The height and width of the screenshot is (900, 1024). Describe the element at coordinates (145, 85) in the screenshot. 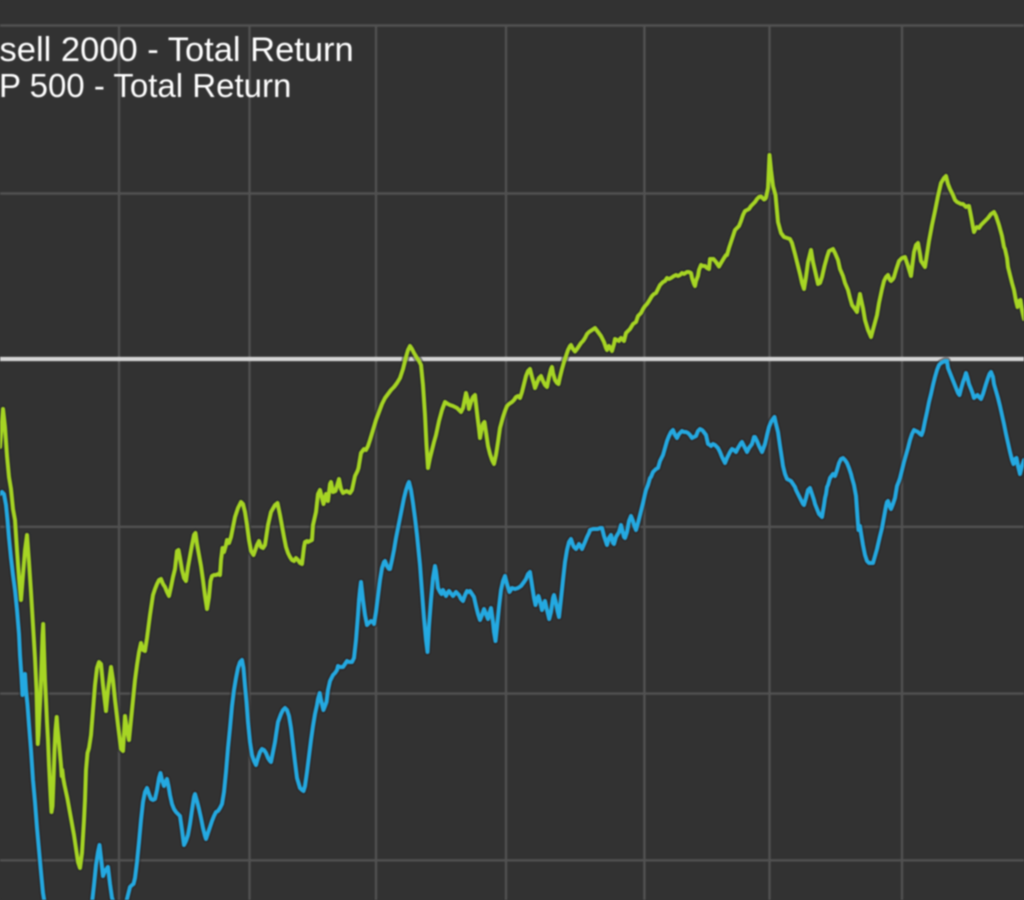

I see `svg-text: S&P 500 - Total Return` at that location.